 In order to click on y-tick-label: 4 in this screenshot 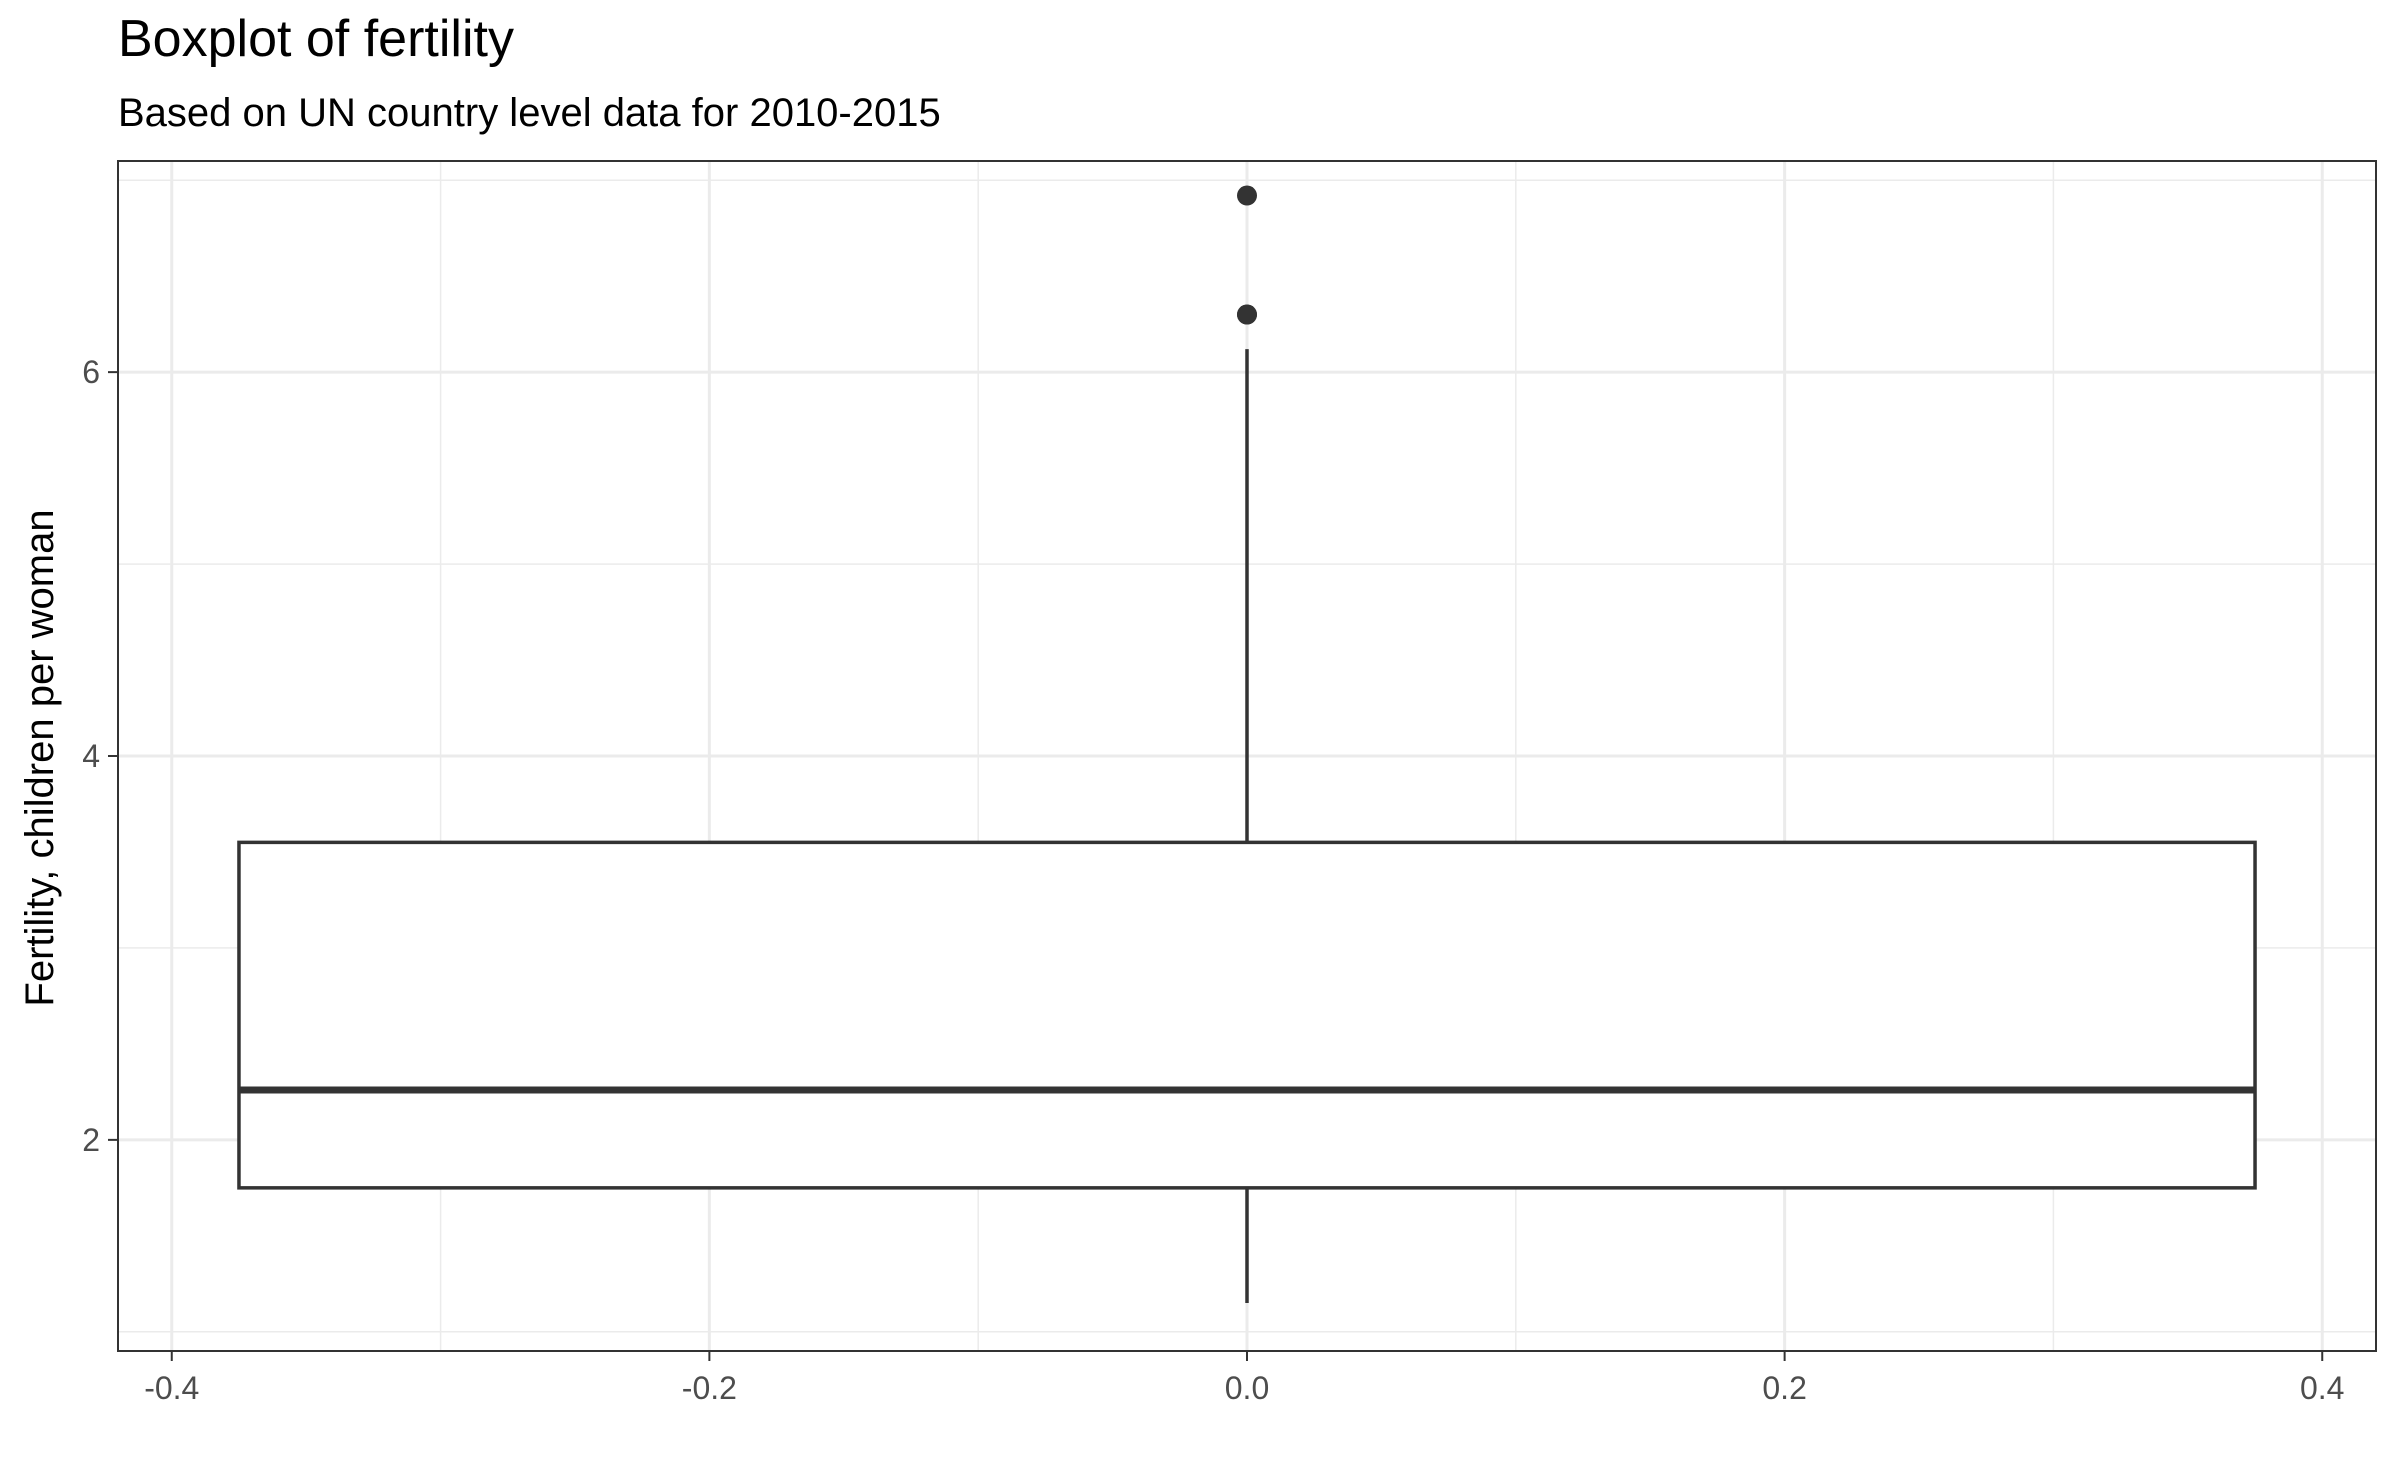, I will do `click(91, 756)`.